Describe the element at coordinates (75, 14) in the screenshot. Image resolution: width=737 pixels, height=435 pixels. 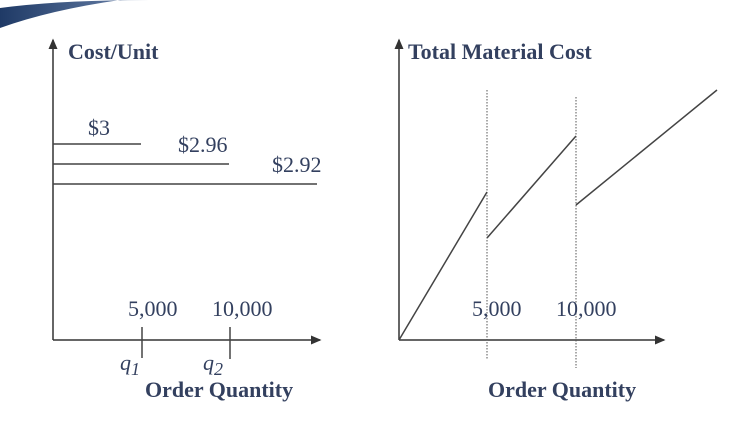
I see `banner-swoosh` at that location.